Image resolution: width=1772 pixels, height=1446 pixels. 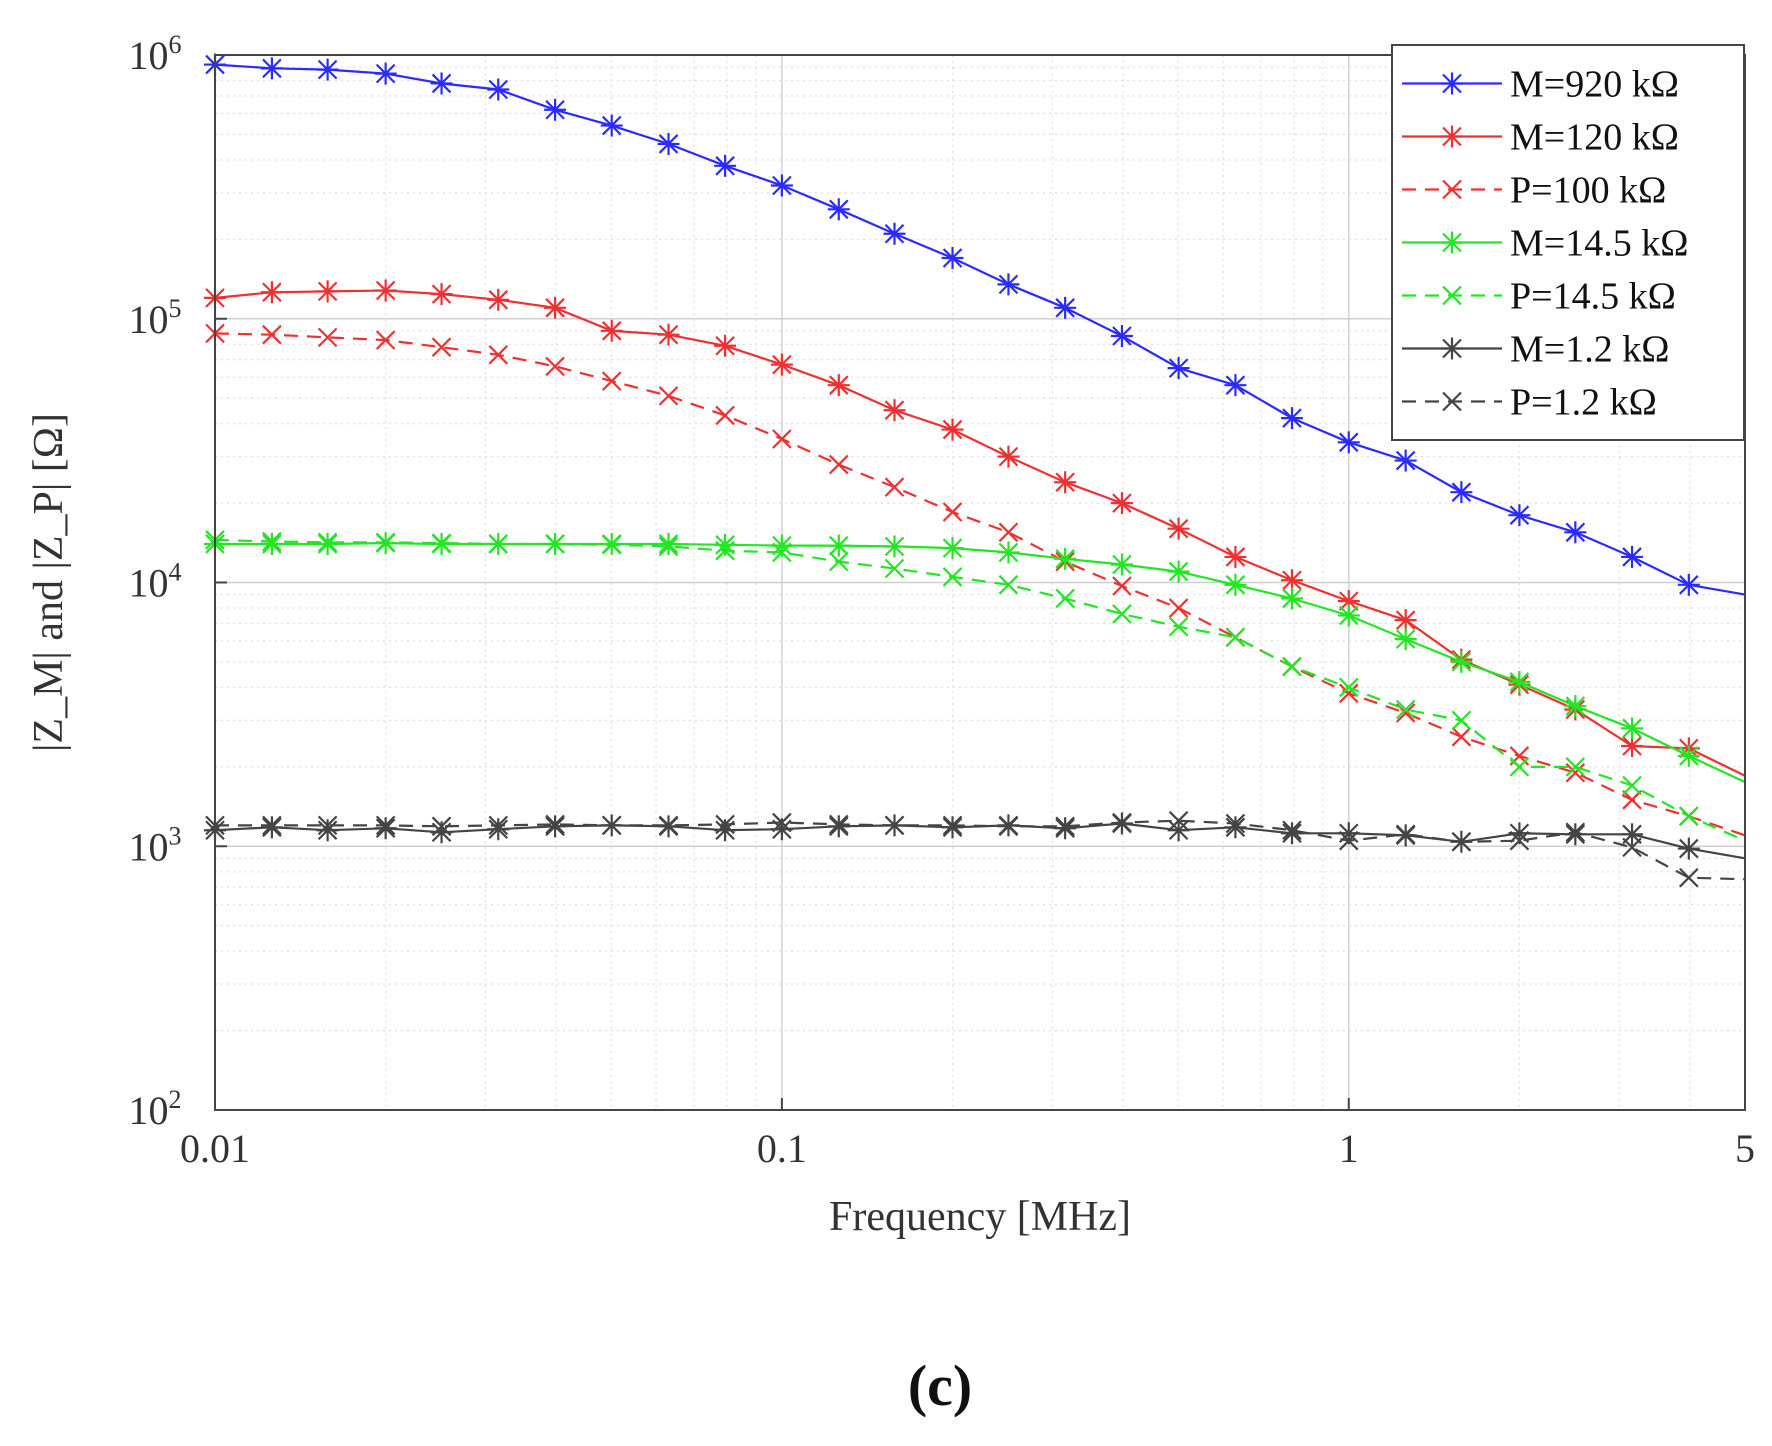 I want to click on y-axis-label: |Z_M| and |Z_P| [Ω], so click(x=49, y=582).